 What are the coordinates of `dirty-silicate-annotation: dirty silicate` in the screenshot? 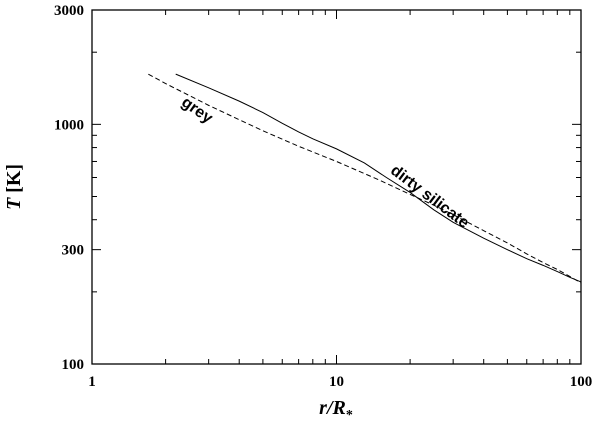 It's located at (429, 197).